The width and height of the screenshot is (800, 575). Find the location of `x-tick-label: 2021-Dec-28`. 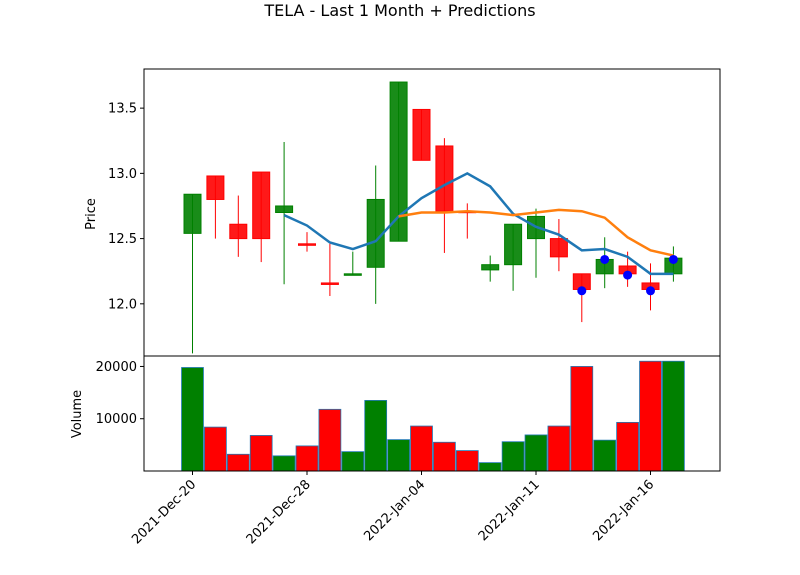

x-tick-label: 2021-Dec-28 is located at coordinates (279, 512).